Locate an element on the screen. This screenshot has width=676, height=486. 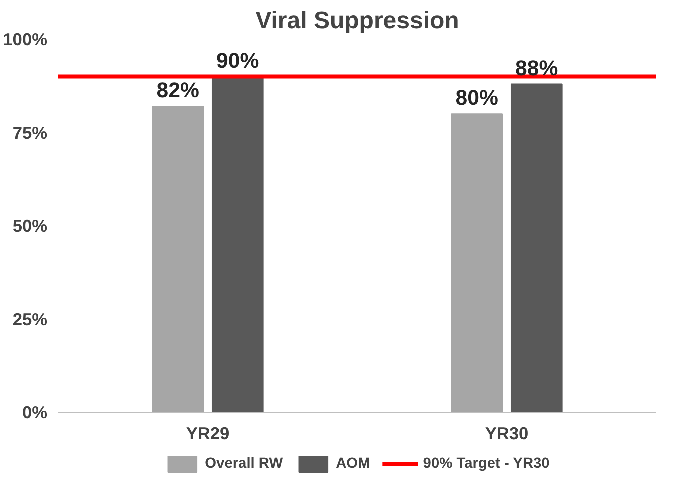
y-tick-label: 75% is located at coordinates (30, 132).